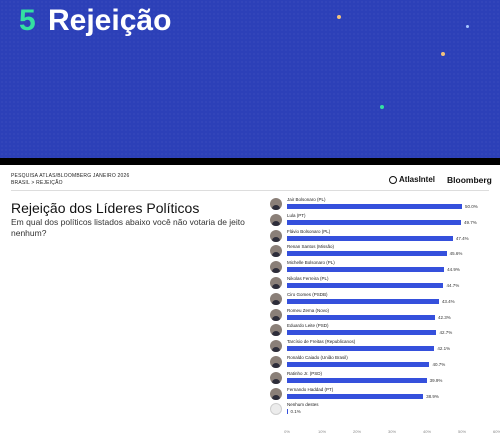 This screenshot has width=500, height=445. I want to click on atlas-ring-icon, so click(393, 179).